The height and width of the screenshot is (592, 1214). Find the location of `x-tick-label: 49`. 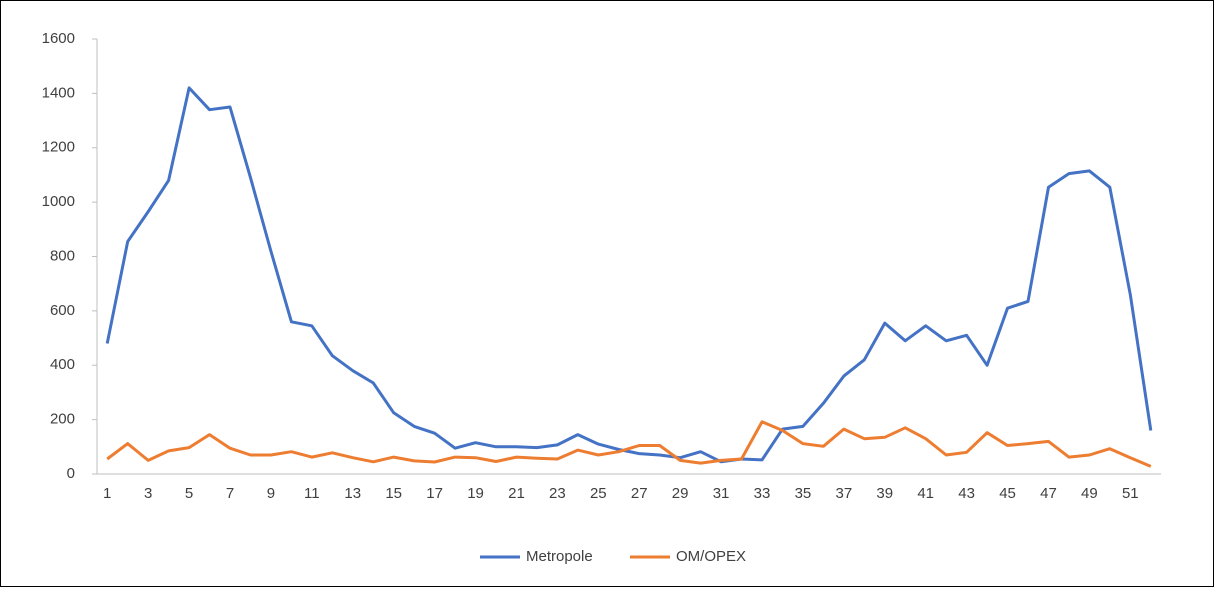

x-tick-label: 49 is located at coordinates (1089, 493).